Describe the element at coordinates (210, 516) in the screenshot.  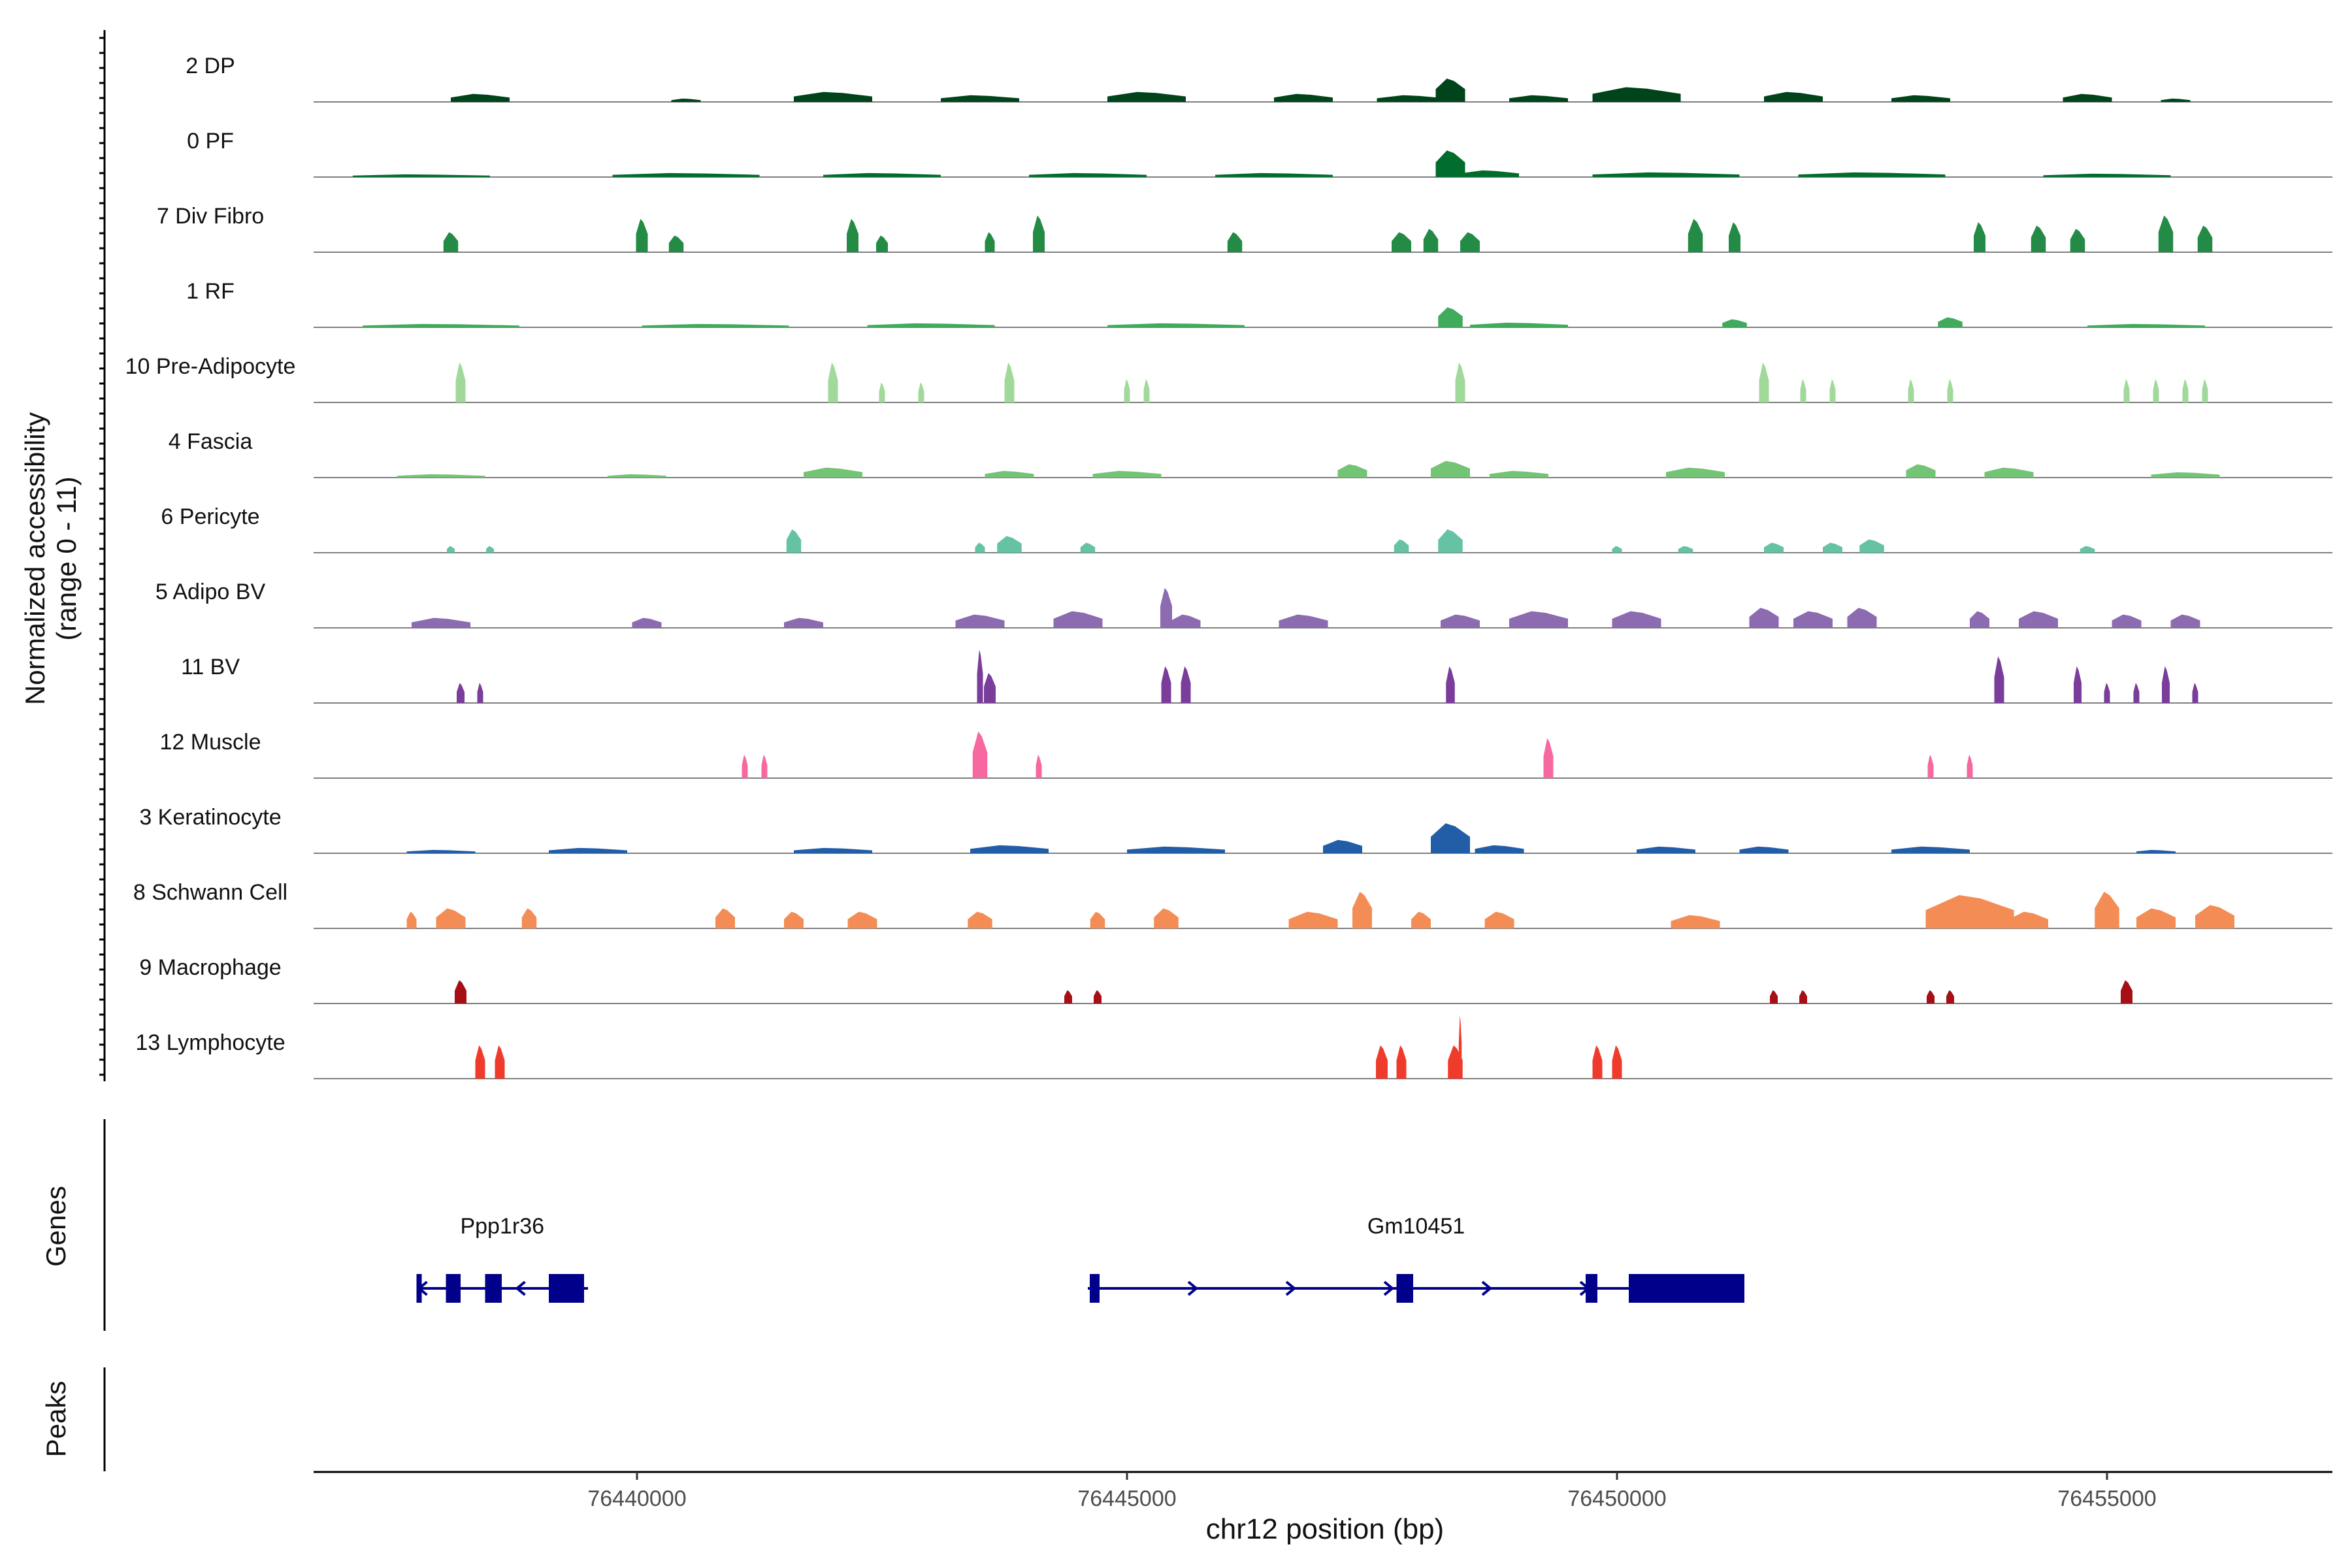
I see `track-label: 6 Pericyte` at that location.